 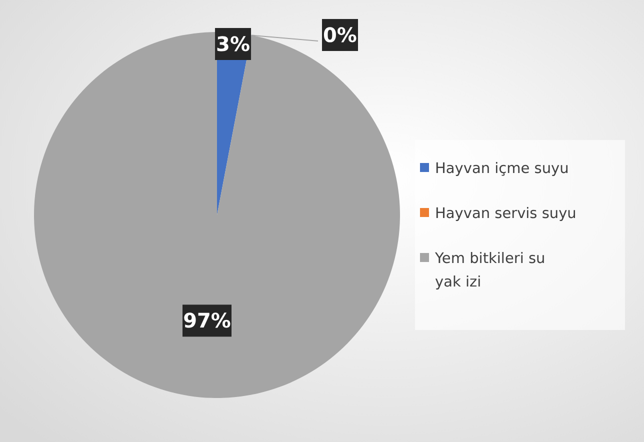 I want to click on text: 0%, so click(x=340, y=35).